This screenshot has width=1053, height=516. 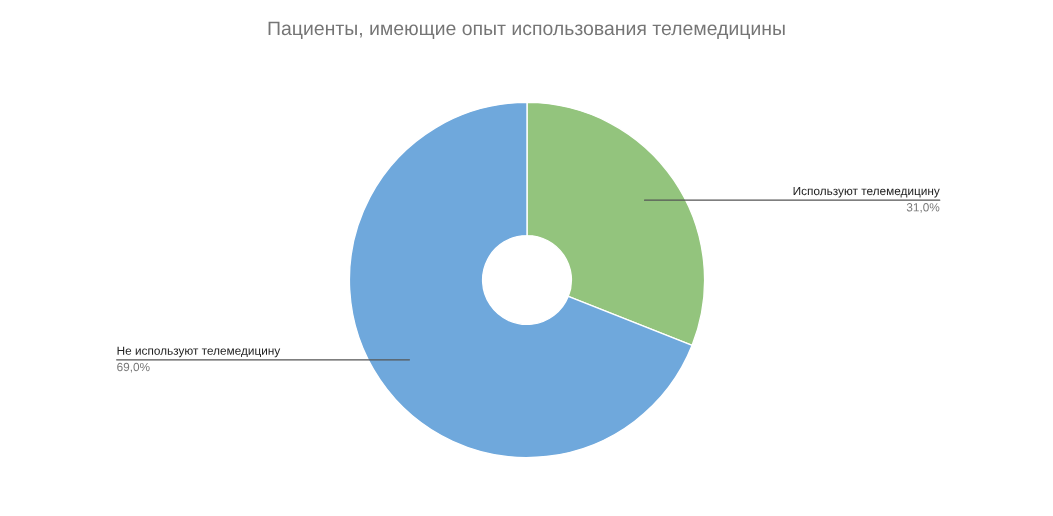 What do you see at coordinates (133, 367) in the screenshot?
I see `data-label: 69,0%` at bounding box center [133, 367].